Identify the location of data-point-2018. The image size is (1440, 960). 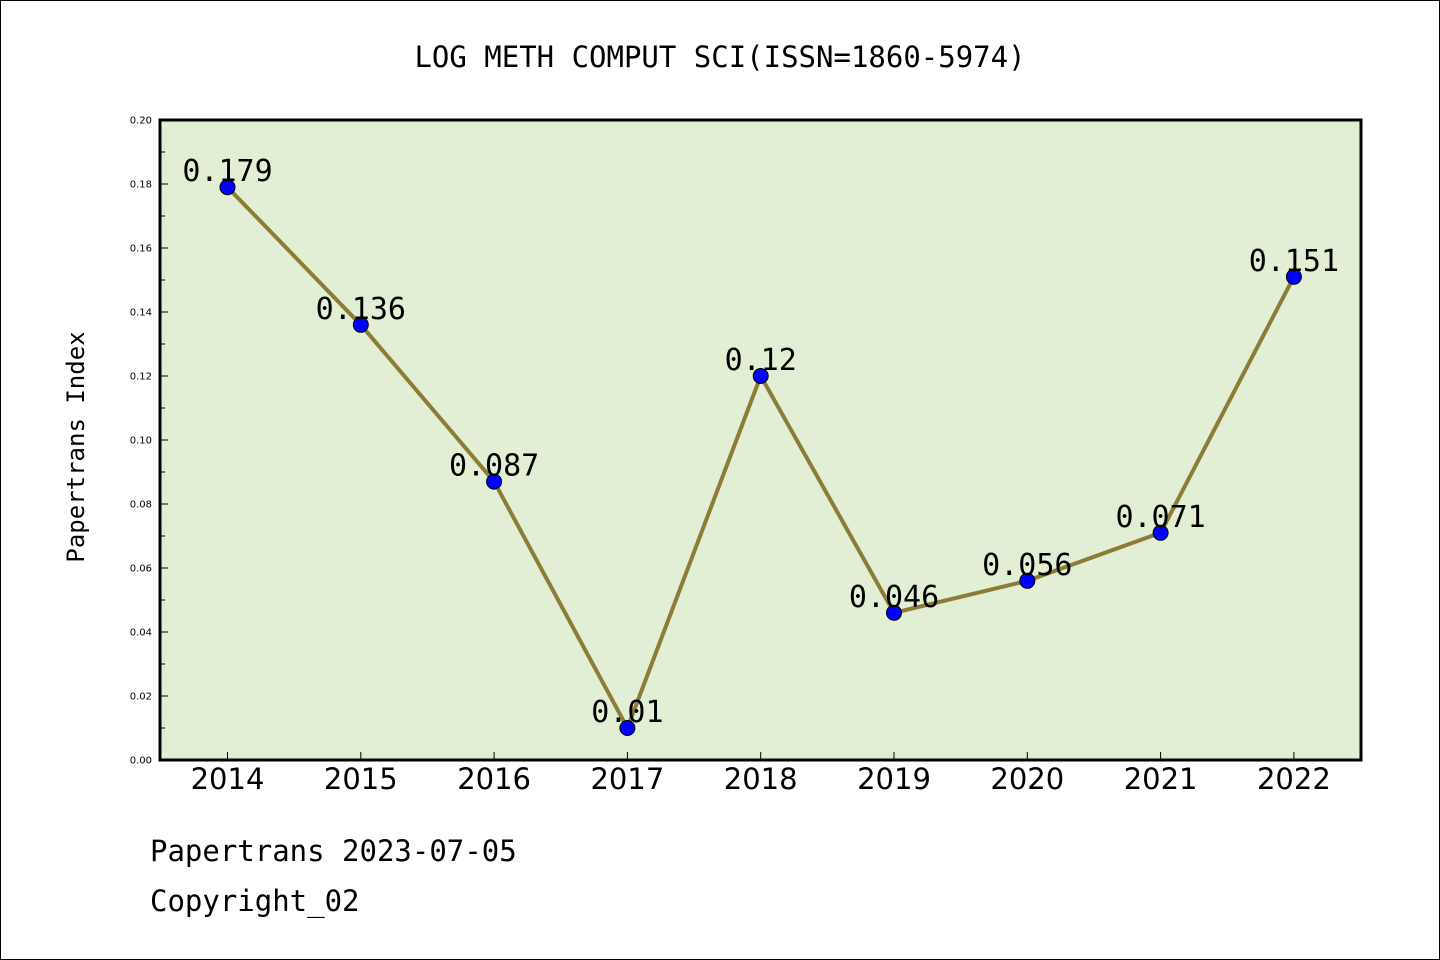
(760, 376).